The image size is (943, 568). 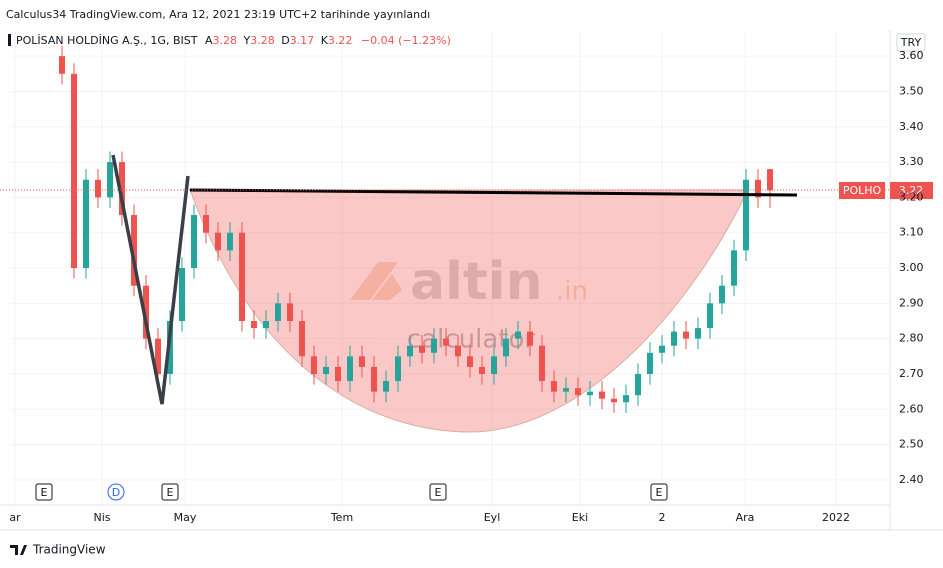 I want to click on x-tick-label: 2, so click(x=662, y=517).